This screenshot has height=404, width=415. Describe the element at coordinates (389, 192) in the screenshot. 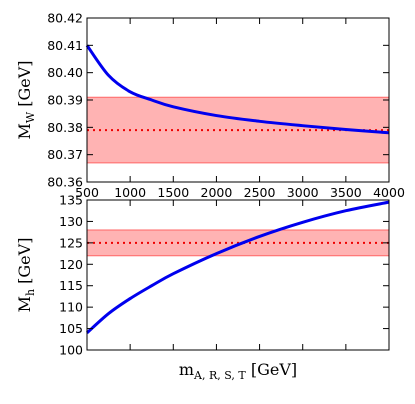

I see `top-xtick-label: 4000` at that location.